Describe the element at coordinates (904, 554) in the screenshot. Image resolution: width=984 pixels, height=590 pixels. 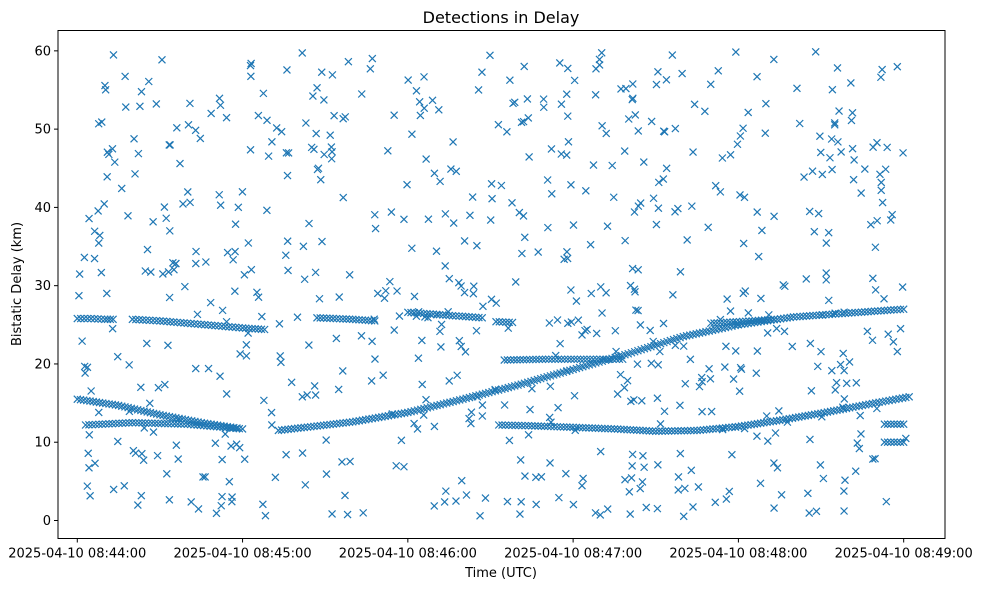
I see `x-tick-label: 2025-04-10 08:49:00` at that location.